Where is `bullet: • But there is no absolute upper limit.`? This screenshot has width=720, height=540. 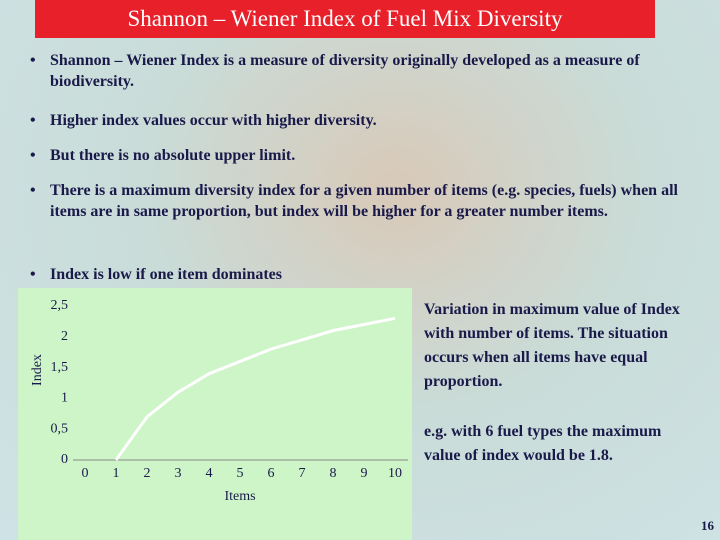 bullet: • But there is no absolute upper limit. is located at coordinates (365, 155).